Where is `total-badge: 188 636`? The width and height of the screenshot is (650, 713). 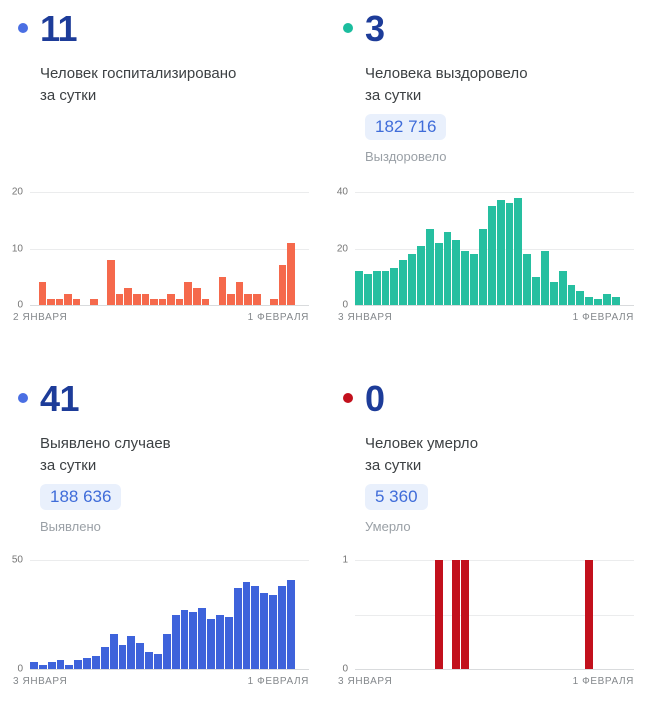
total-badge: 188 636 is located at coordinates (81, 497).